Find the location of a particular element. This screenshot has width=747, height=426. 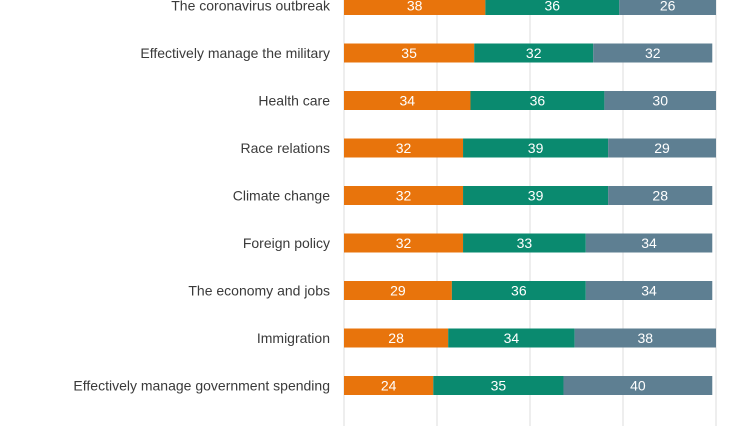

category-label: Health care is located at coordinates (294, 101).